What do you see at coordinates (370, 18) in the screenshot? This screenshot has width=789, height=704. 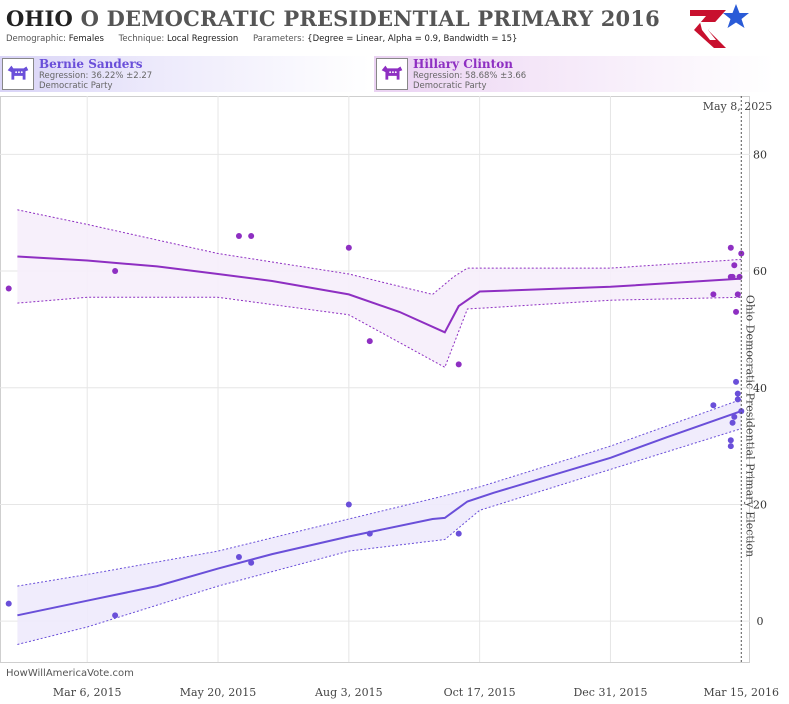 I see `title-text: O DEMOCRATIC PRESIDENTIAL PRIMARY 2016` at bounding box center [370, 18].